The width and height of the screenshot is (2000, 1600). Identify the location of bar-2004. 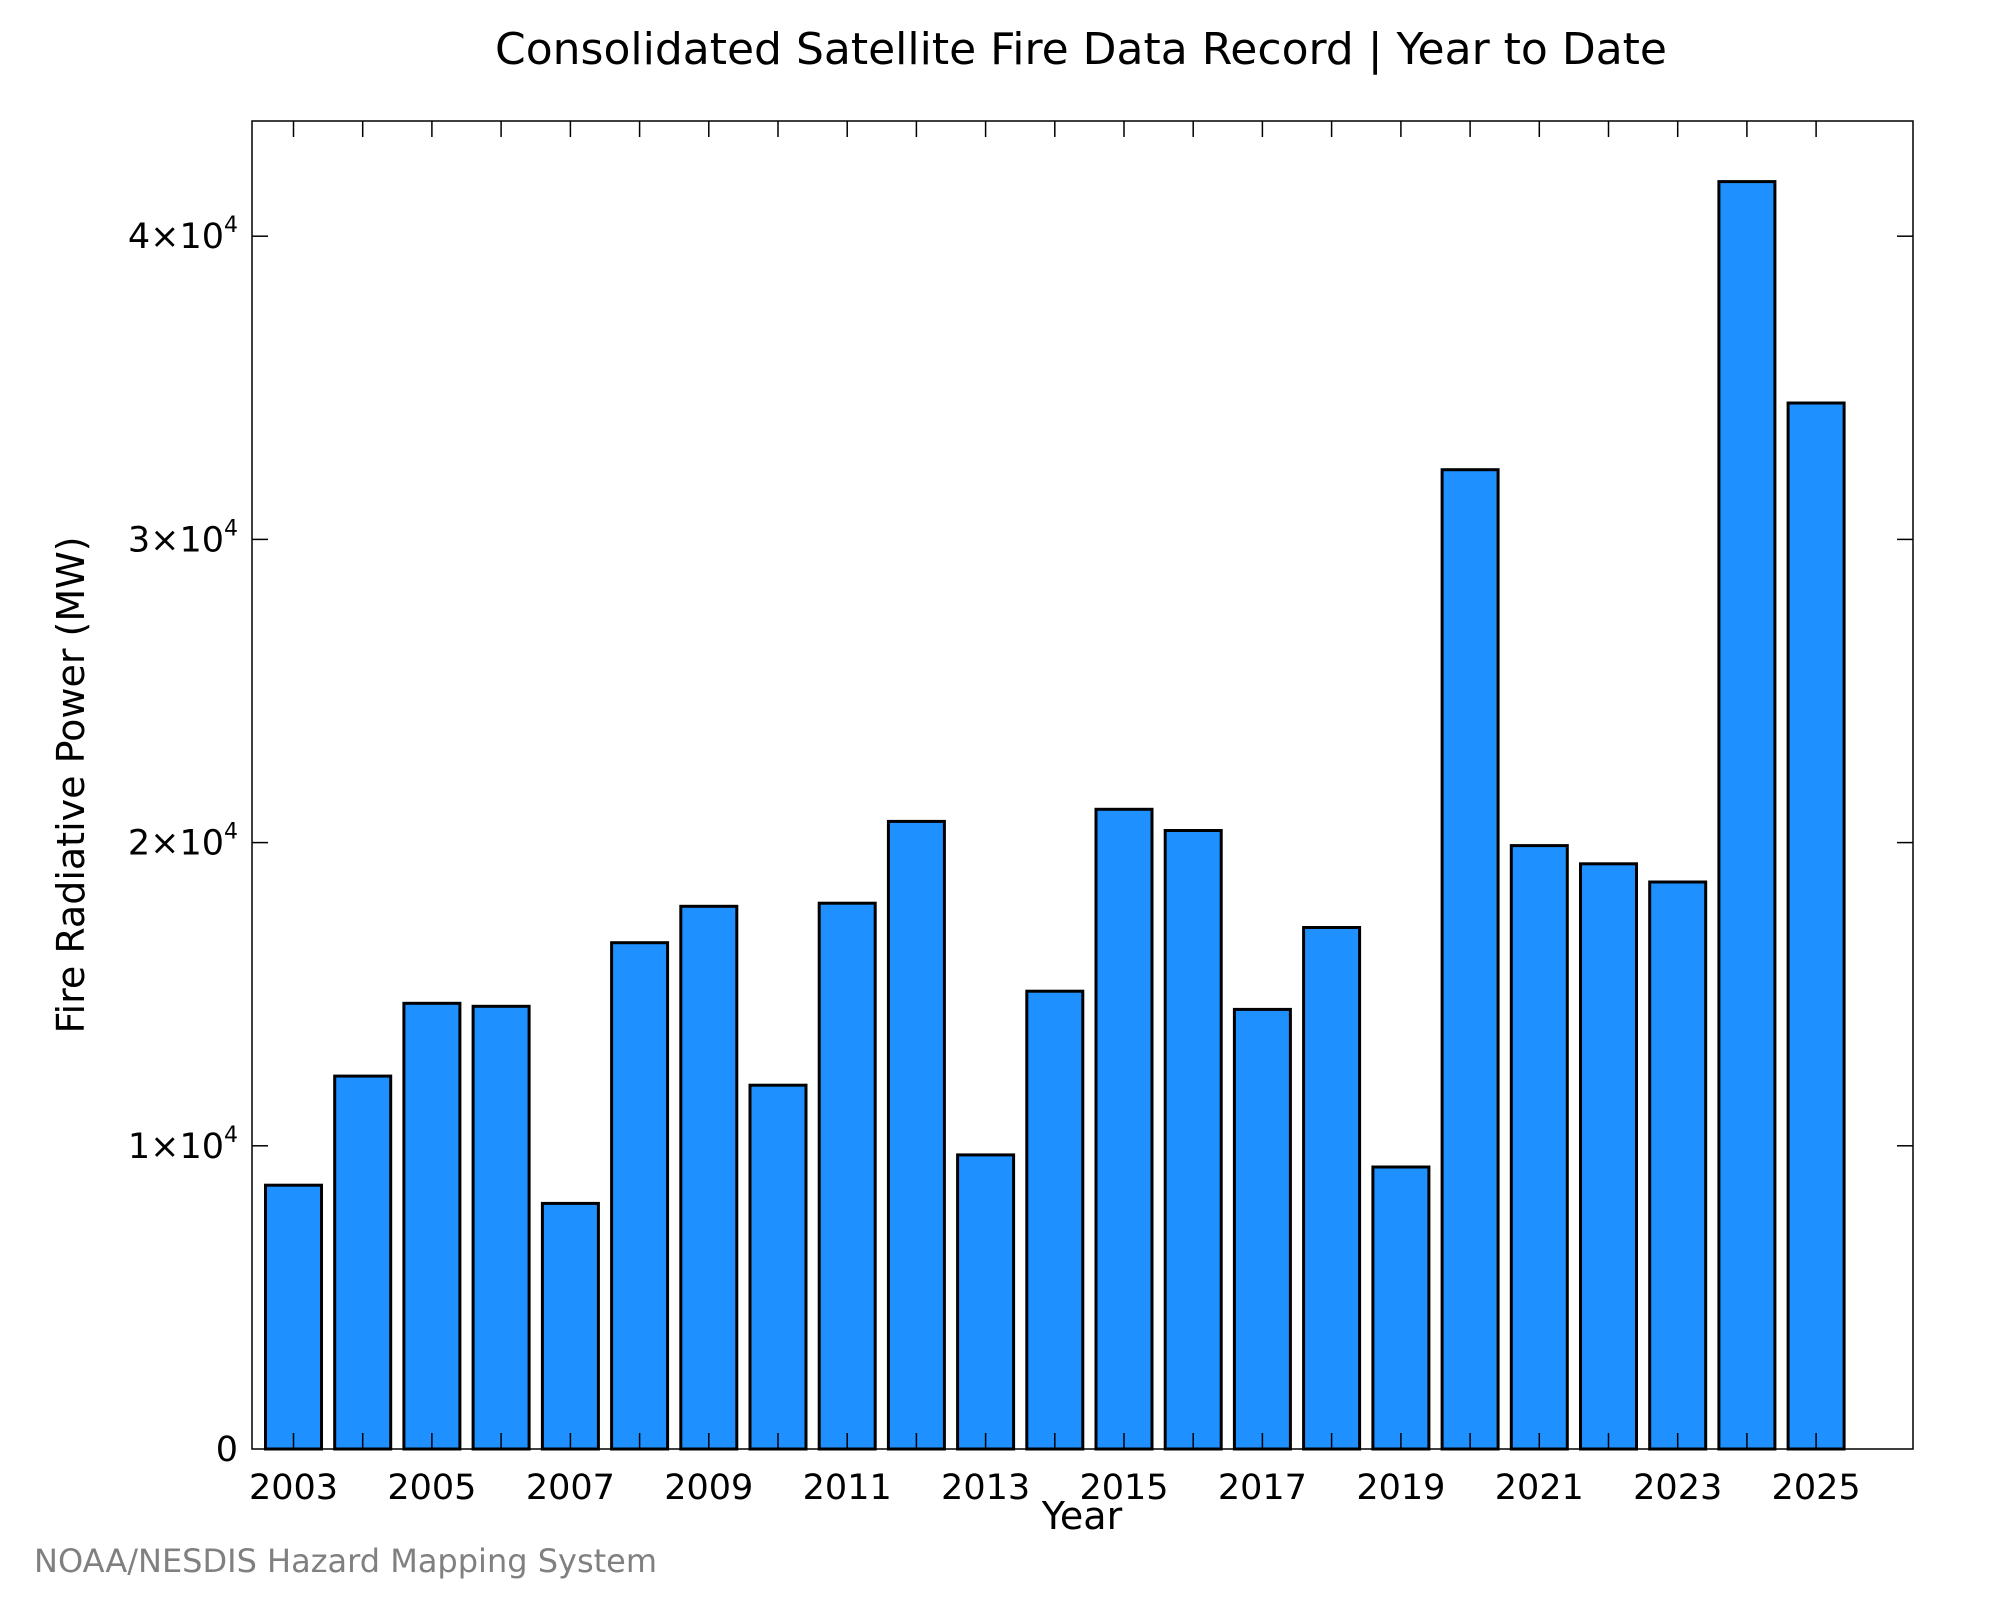
(363, 1262).